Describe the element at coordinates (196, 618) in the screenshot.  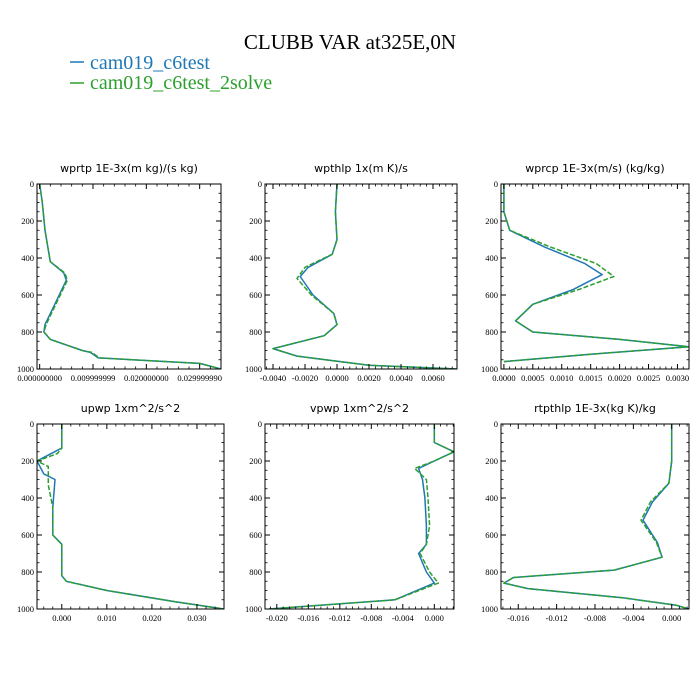
I see `x-tick-label: 0.030` at that location.